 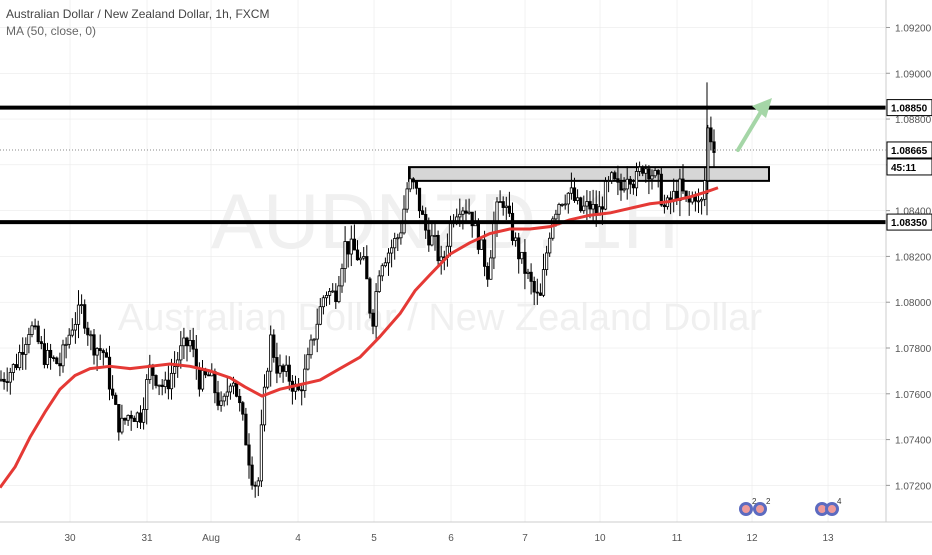 What do you see at coordinates (909, 150) in the screenshot?
I see `current-price-tag: 1.08665` at bounding box center [909, 150].